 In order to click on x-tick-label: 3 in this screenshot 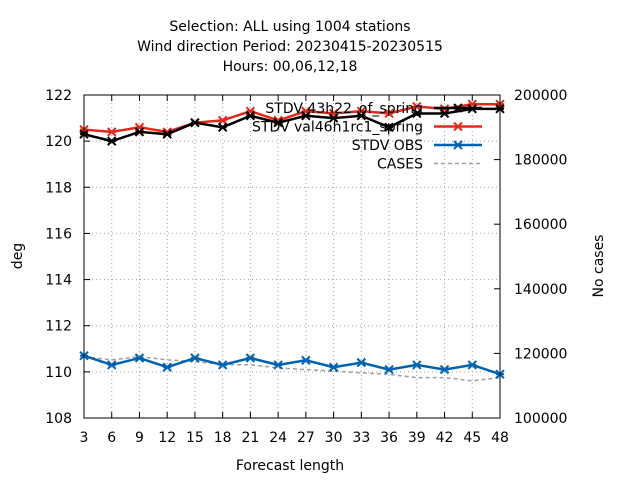, I will do `click(84, 438)`.